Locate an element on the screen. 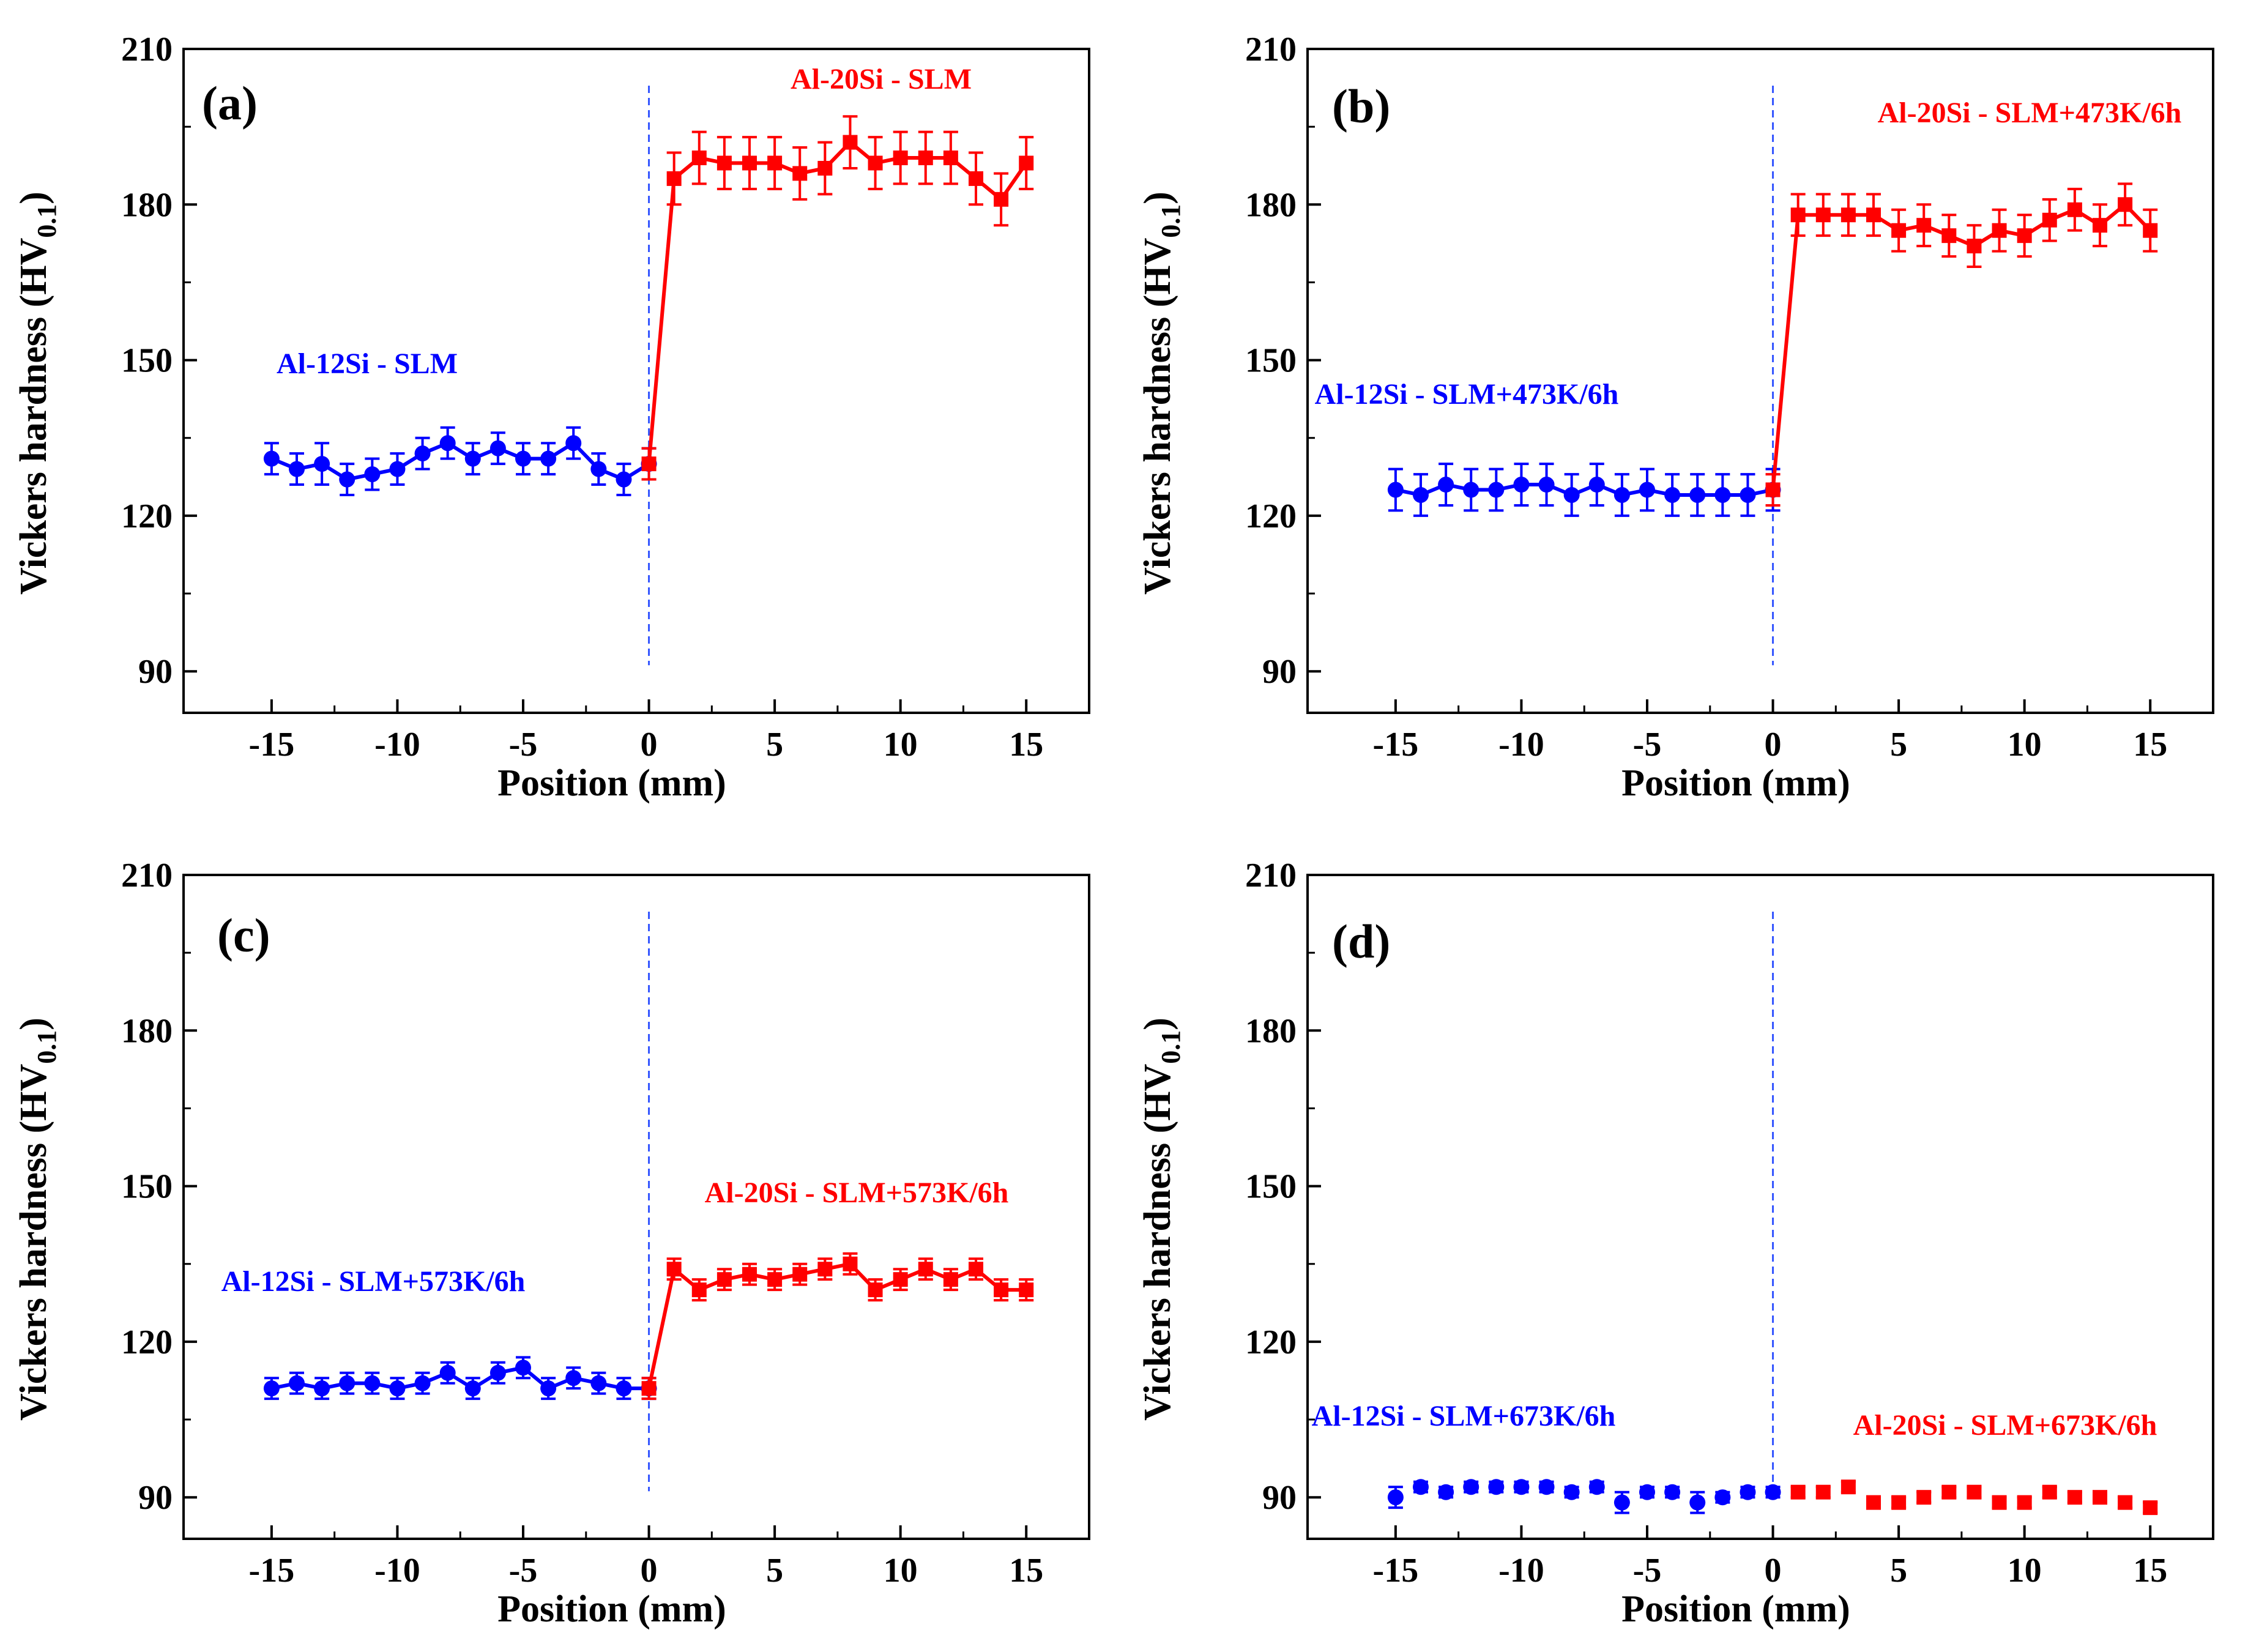  panel-tag: (a) is located at coordinates (230, 103).